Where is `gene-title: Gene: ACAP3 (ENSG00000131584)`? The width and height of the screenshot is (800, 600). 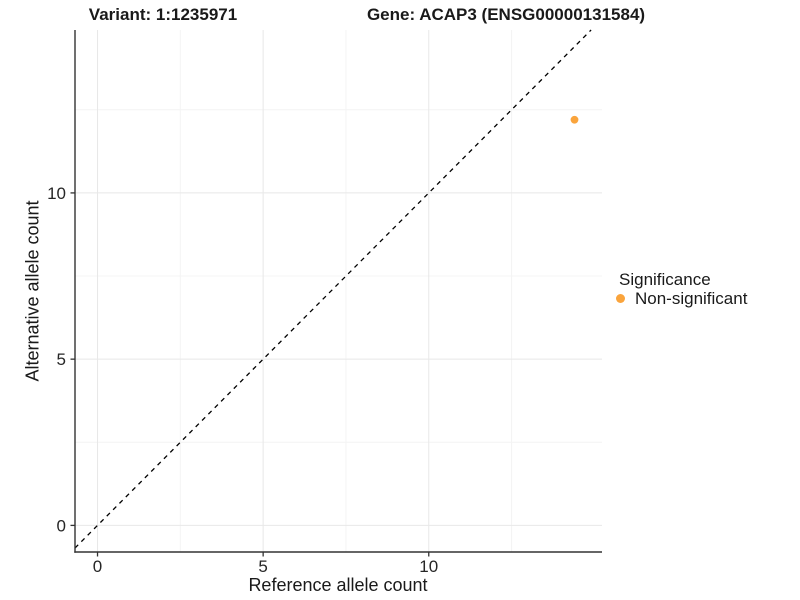
gene-title: Gene: ACAP3 (ENSG00000131584) is located at coordinates (506, 14).